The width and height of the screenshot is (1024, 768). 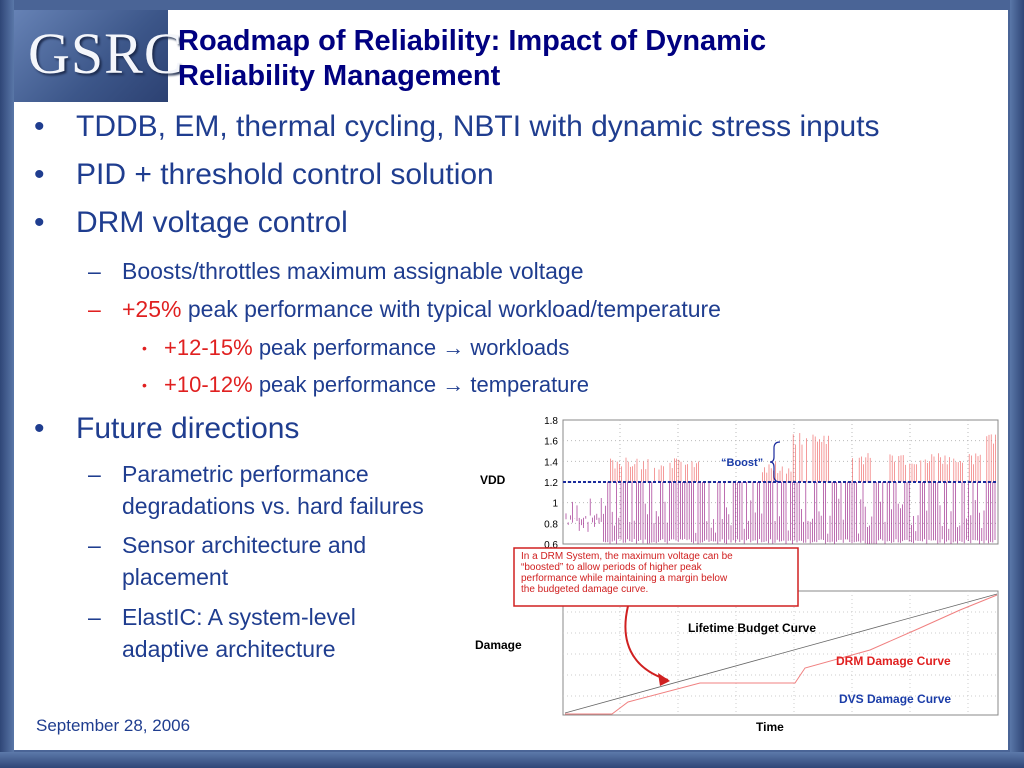 I want to click on bullet-text-line-2: adaptive architecture, so click(x=229, y=649).